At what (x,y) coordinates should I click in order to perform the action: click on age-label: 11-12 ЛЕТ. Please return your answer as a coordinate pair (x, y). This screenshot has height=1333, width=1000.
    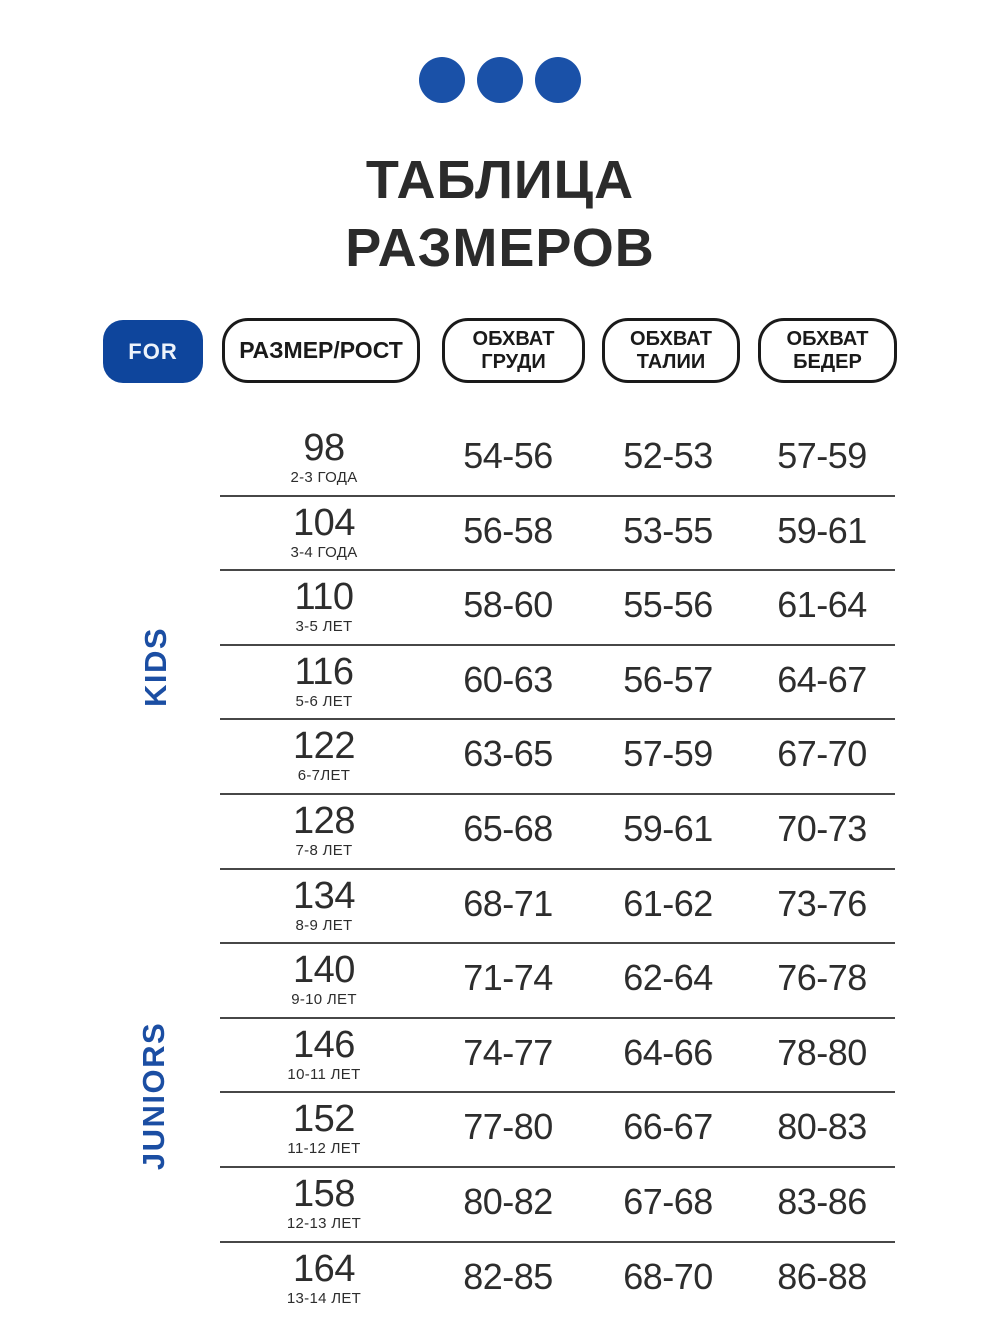
    Looking at the image, I should click on (324, 1149).